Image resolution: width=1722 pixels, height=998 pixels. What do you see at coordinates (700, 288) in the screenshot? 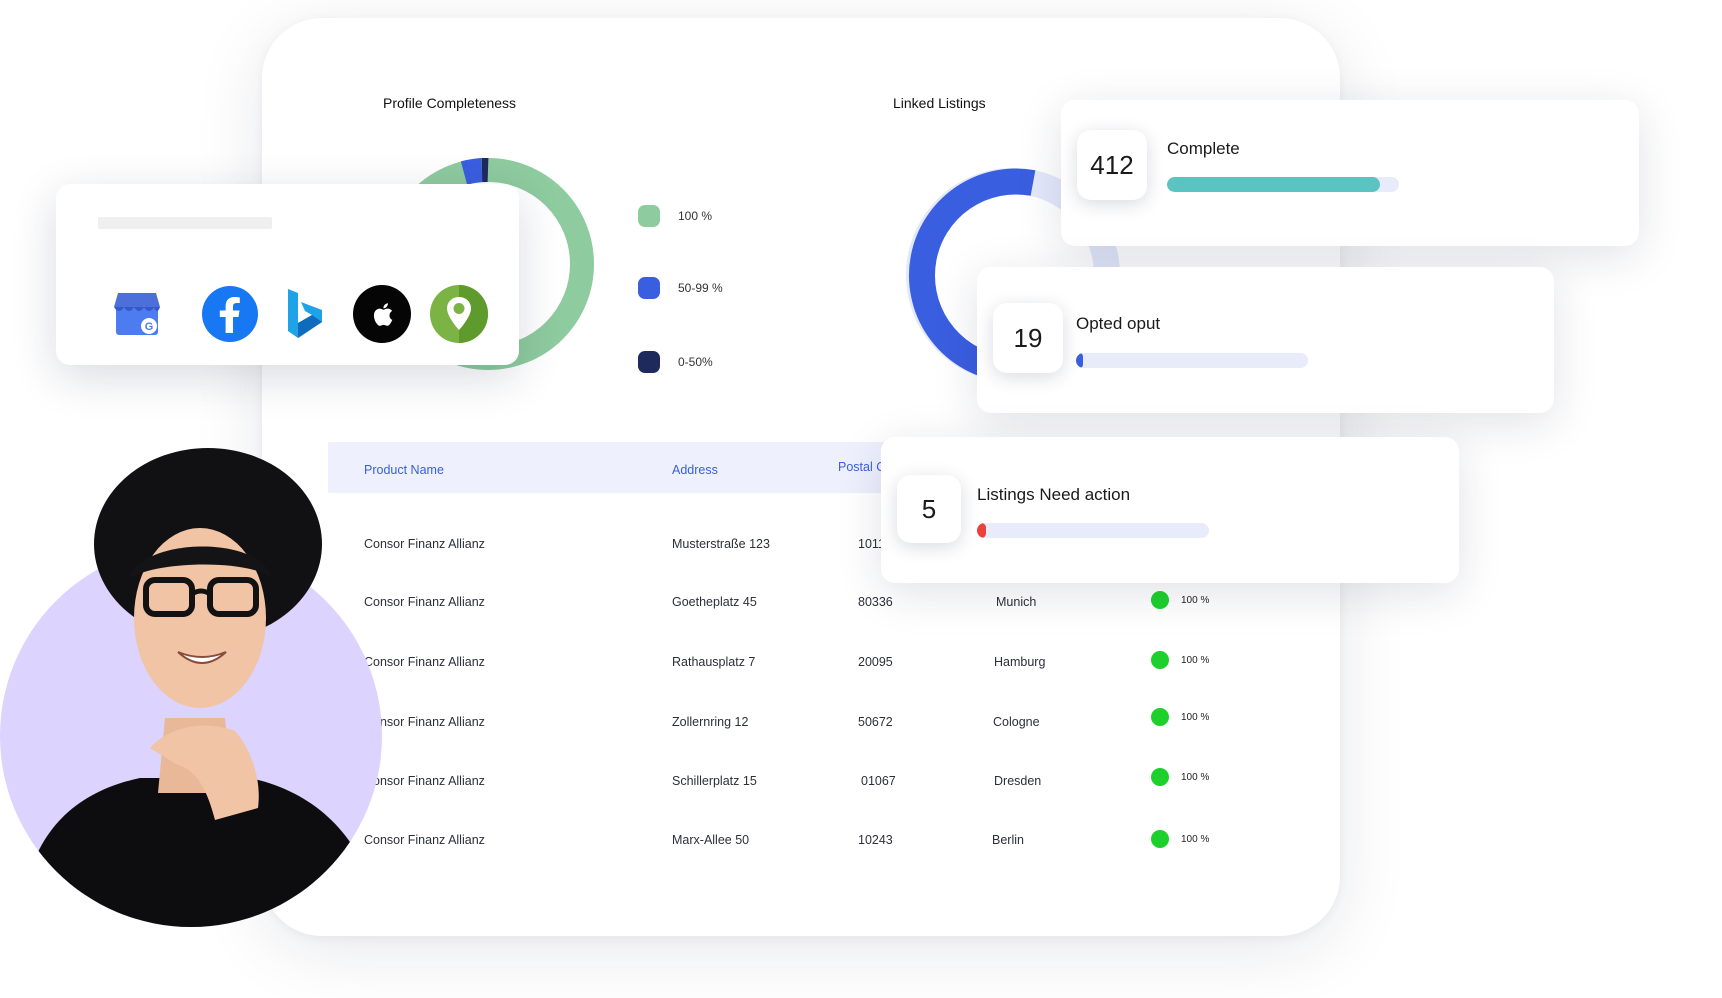
I see `legend-label-50-99: 50-99 %` at bounding box center [700, 288].